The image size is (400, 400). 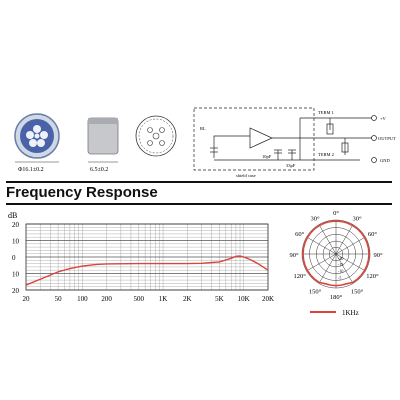 What do you see at coordinates (326, 112) in the screenshot?
I see `terminal1-label: TERM 1` at bounding box center [326, 112].